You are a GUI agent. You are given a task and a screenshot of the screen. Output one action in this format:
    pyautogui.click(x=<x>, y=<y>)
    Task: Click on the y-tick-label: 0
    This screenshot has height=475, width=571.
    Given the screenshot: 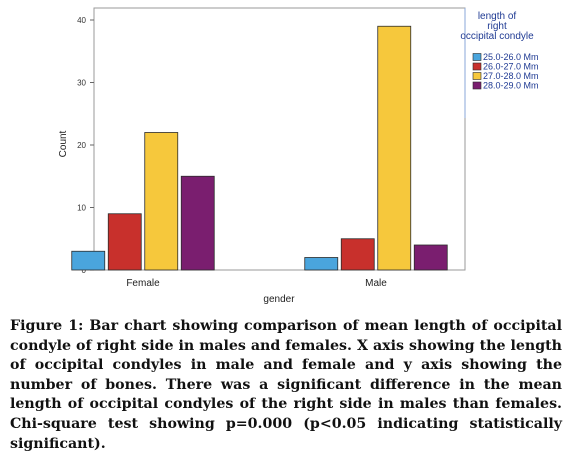 What is the action you would take?
    pyautogui.click(x=84, y=270)
    